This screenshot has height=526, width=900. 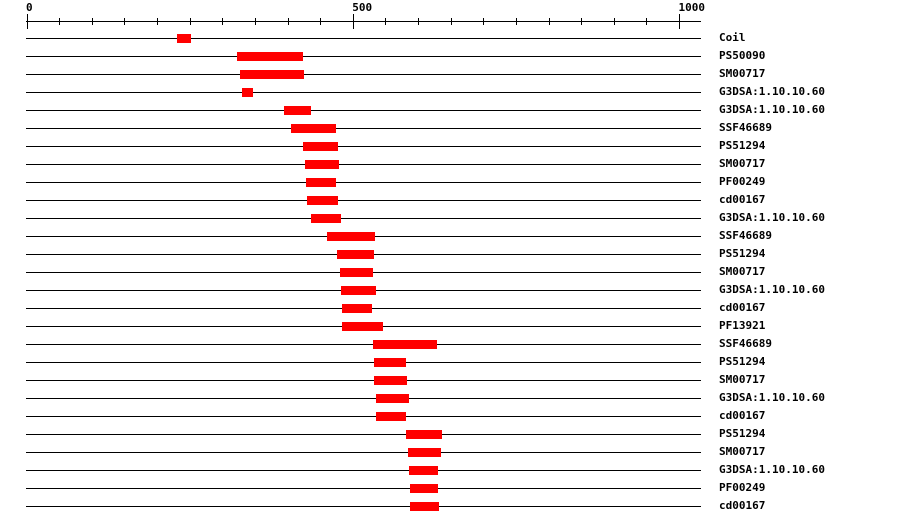 I want to click on tick-label: 0, so click(x=29, y=7).